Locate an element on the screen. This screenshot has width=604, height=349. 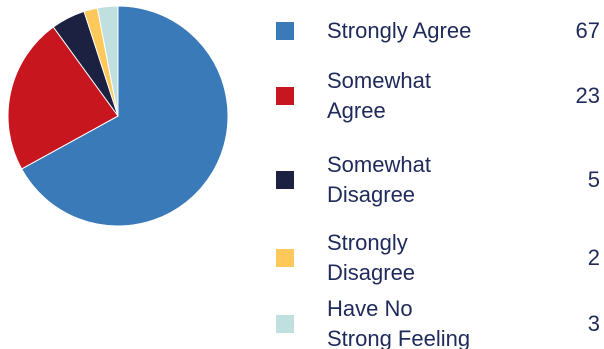
legend-item: Strongly Agree 67 is located at coordinates (439, 31).